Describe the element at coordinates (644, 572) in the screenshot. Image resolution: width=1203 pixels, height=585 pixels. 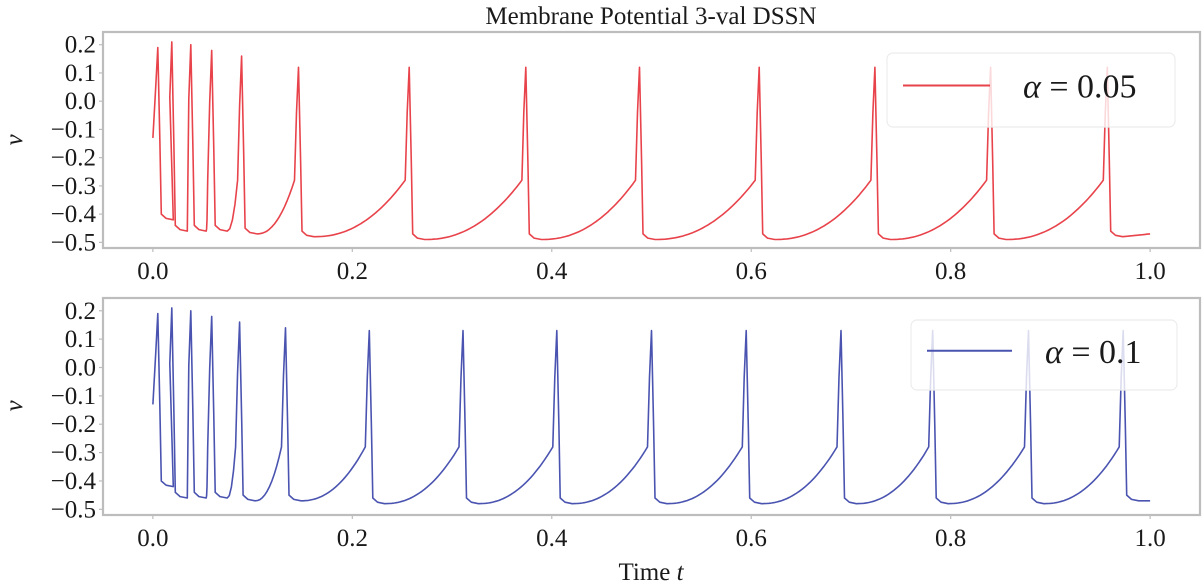
I see `x-axis-label-text: Time` at that location.